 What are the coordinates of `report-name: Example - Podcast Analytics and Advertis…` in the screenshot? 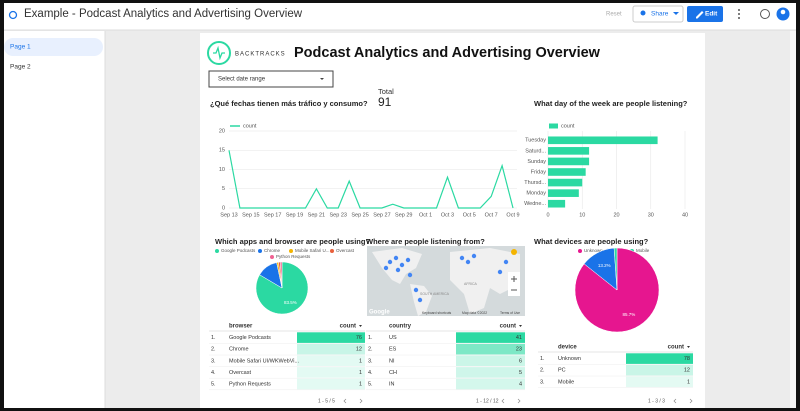 It's located at (163, 14).